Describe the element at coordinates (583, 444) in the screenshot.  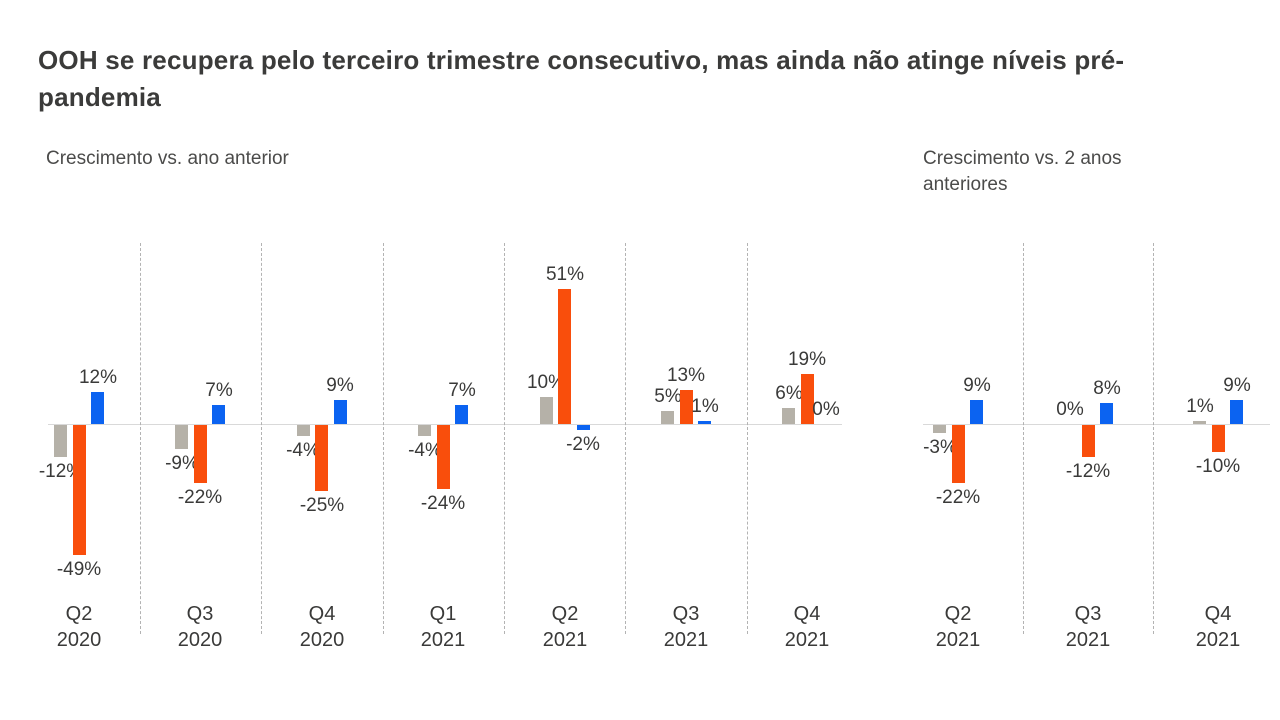
I see `bar-value-label: -2%` at that location.